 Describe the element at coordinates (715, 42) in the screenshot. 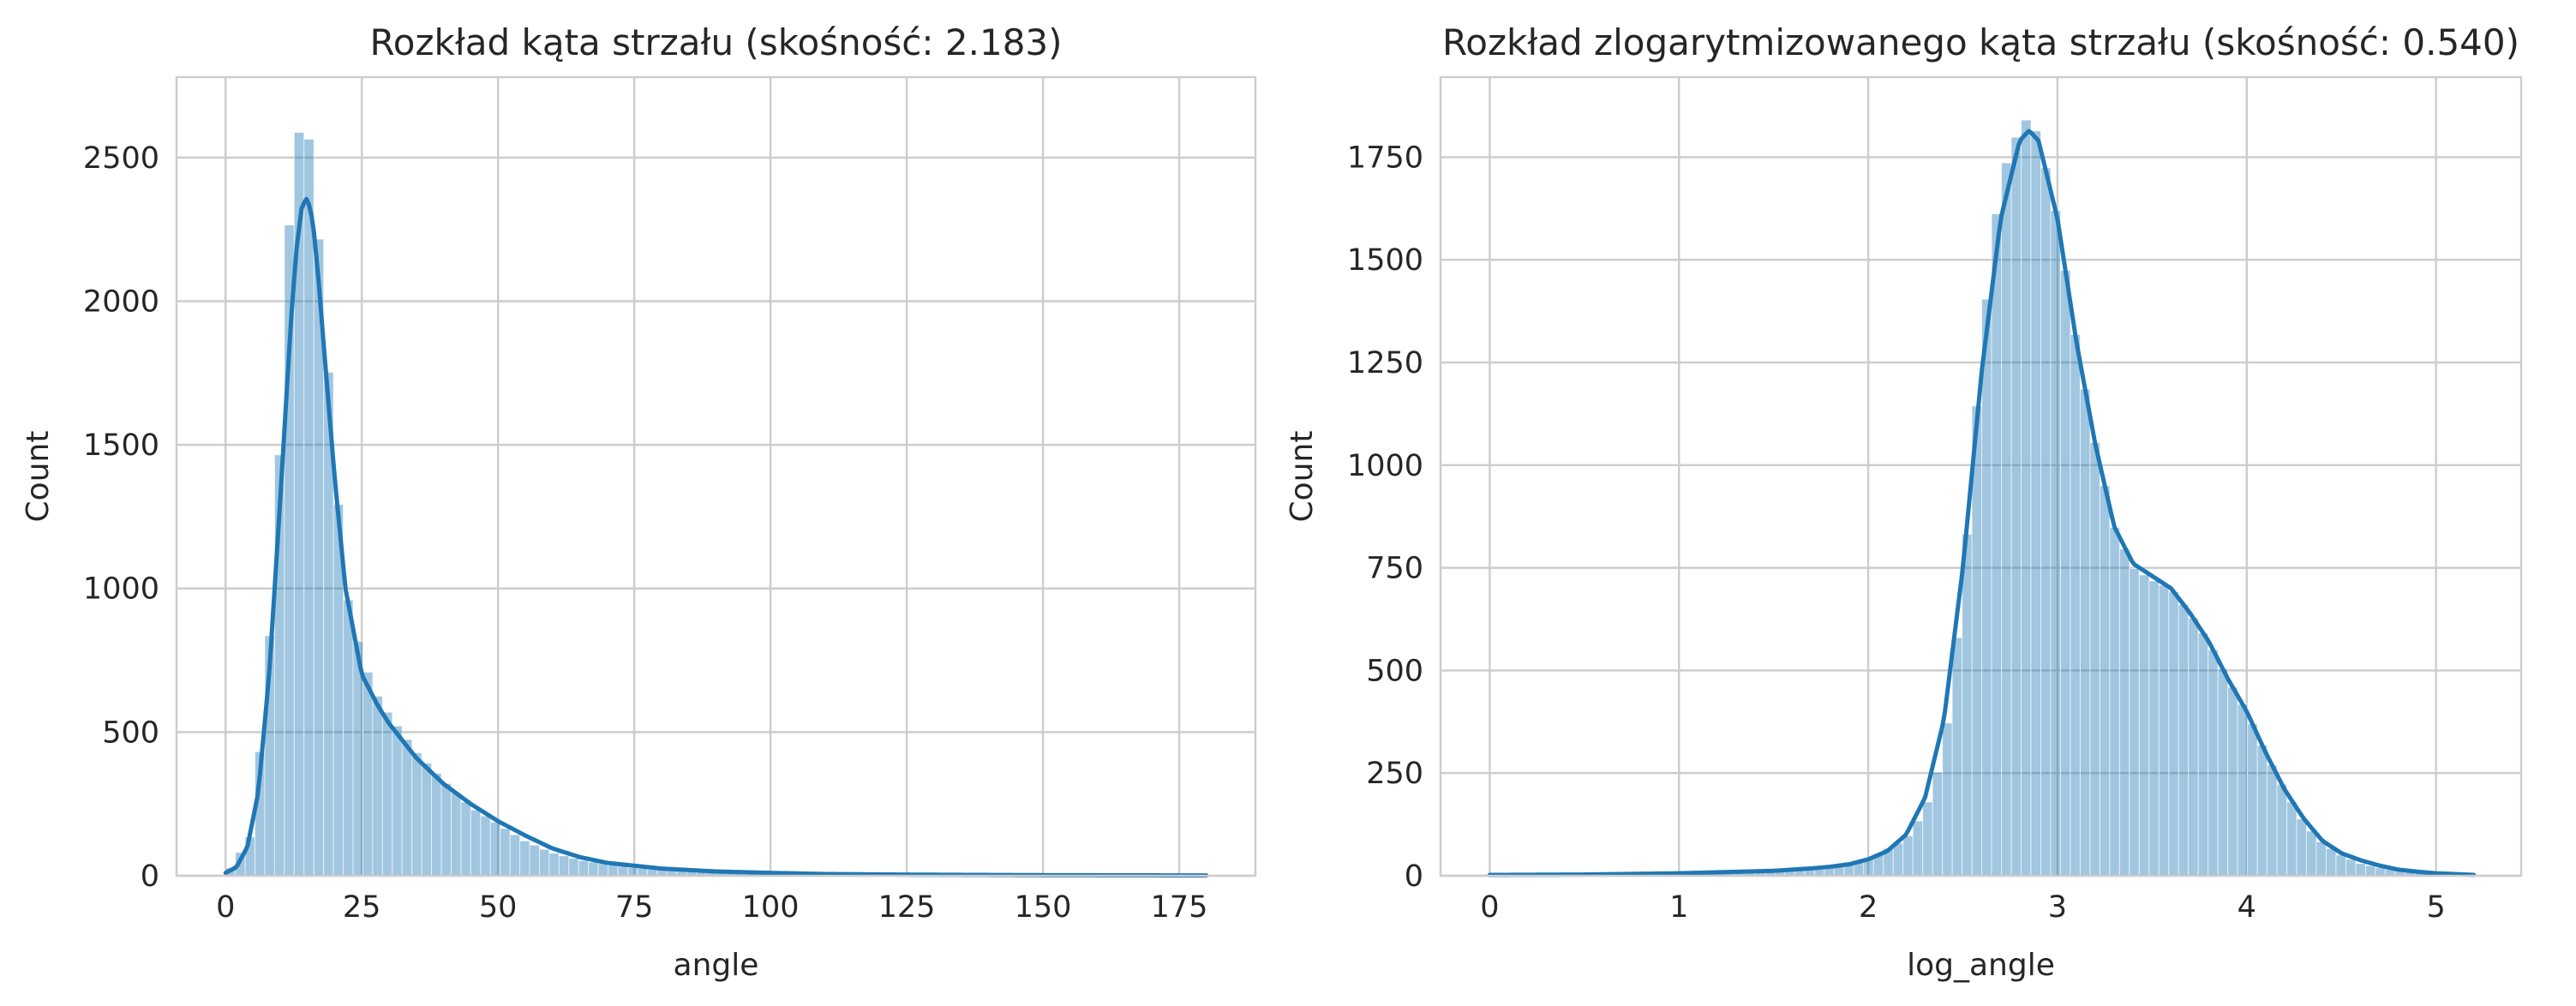

I see `chart-title: Rozkład kąta strzału (skośność: 2.183)` at that location.